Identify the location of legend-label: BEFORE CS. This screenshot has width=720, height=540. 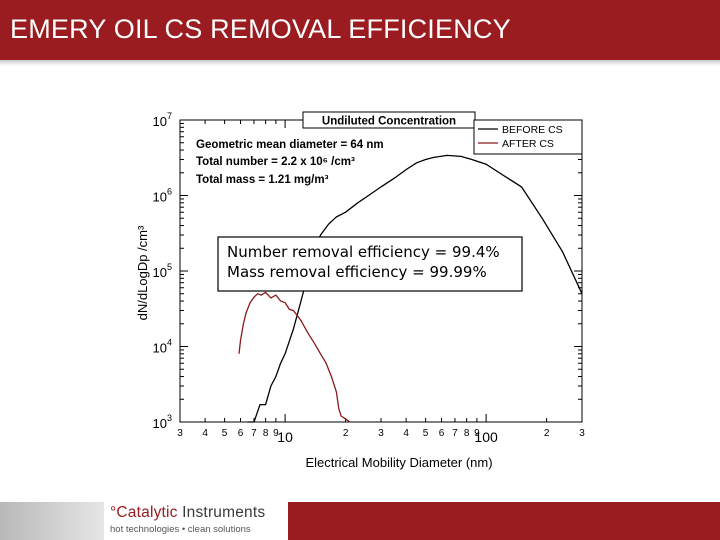
(532, 130).